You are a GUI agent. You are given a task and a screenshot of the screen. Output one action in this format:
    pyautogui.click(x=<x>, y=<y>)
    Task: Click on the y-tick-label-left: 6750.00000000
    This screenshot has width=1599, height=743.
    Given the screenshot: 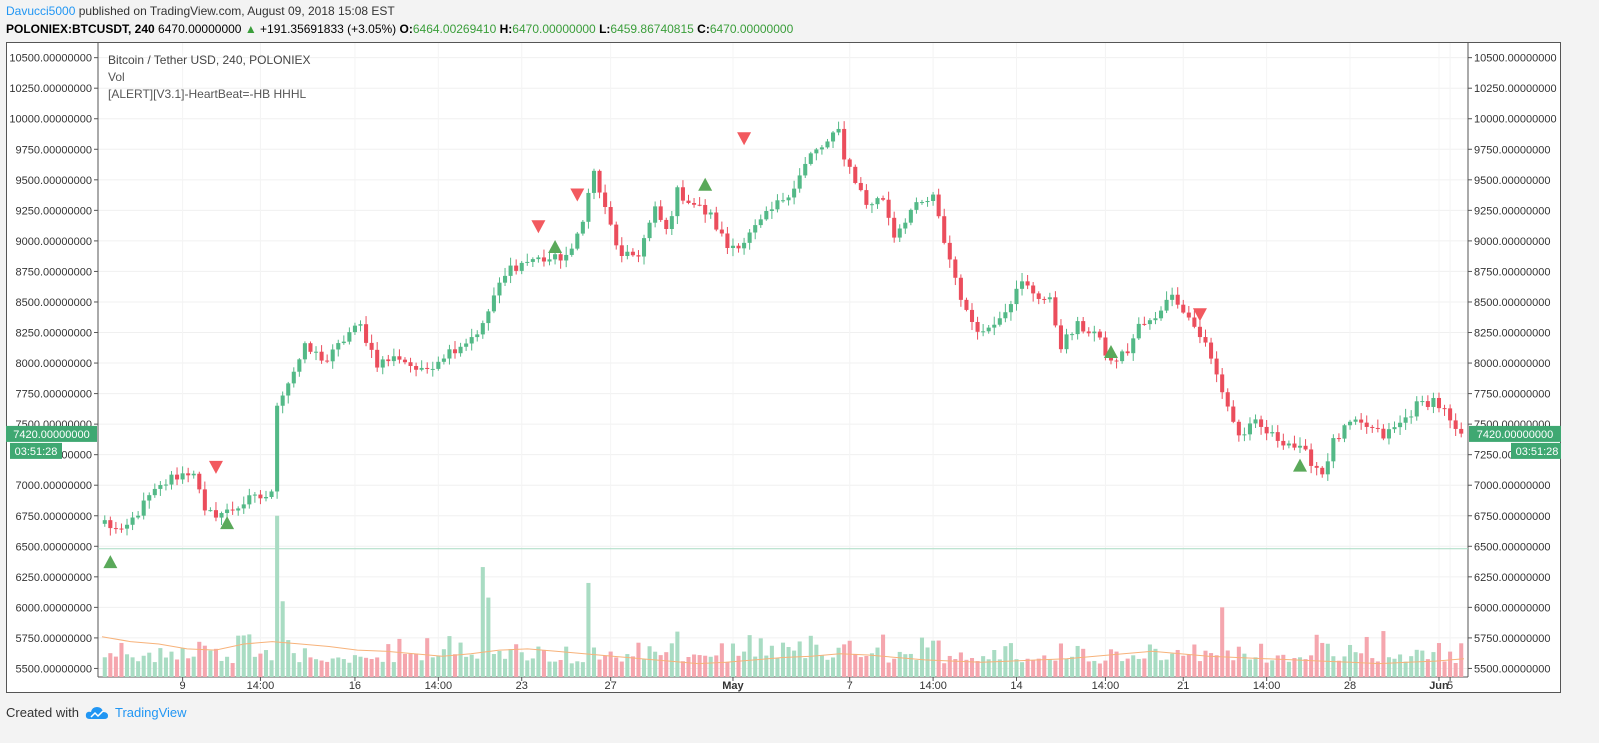 What is the action you would take?
    pyautogui.click(x=54, y=517)
    